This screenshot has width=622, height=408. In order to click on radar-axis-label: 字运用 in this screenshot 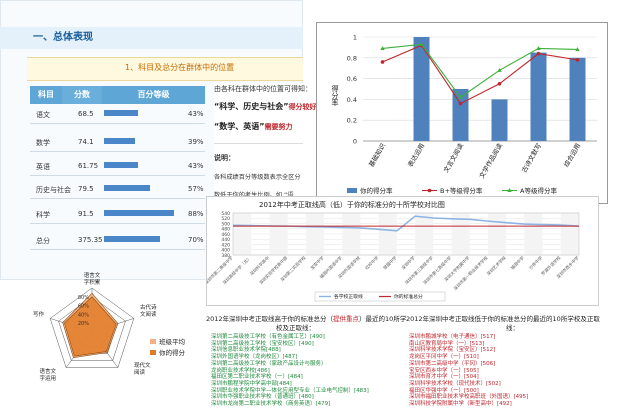, I will do `click(47, 378)`.